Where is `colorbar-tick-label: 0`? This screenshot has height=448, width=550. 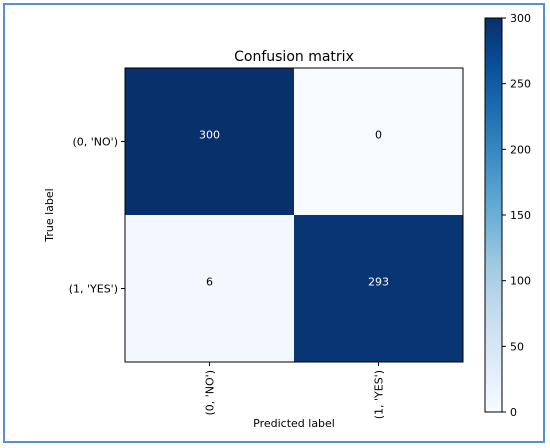 colorbar-tick-label: 0 is located at coordinates (513, 412).